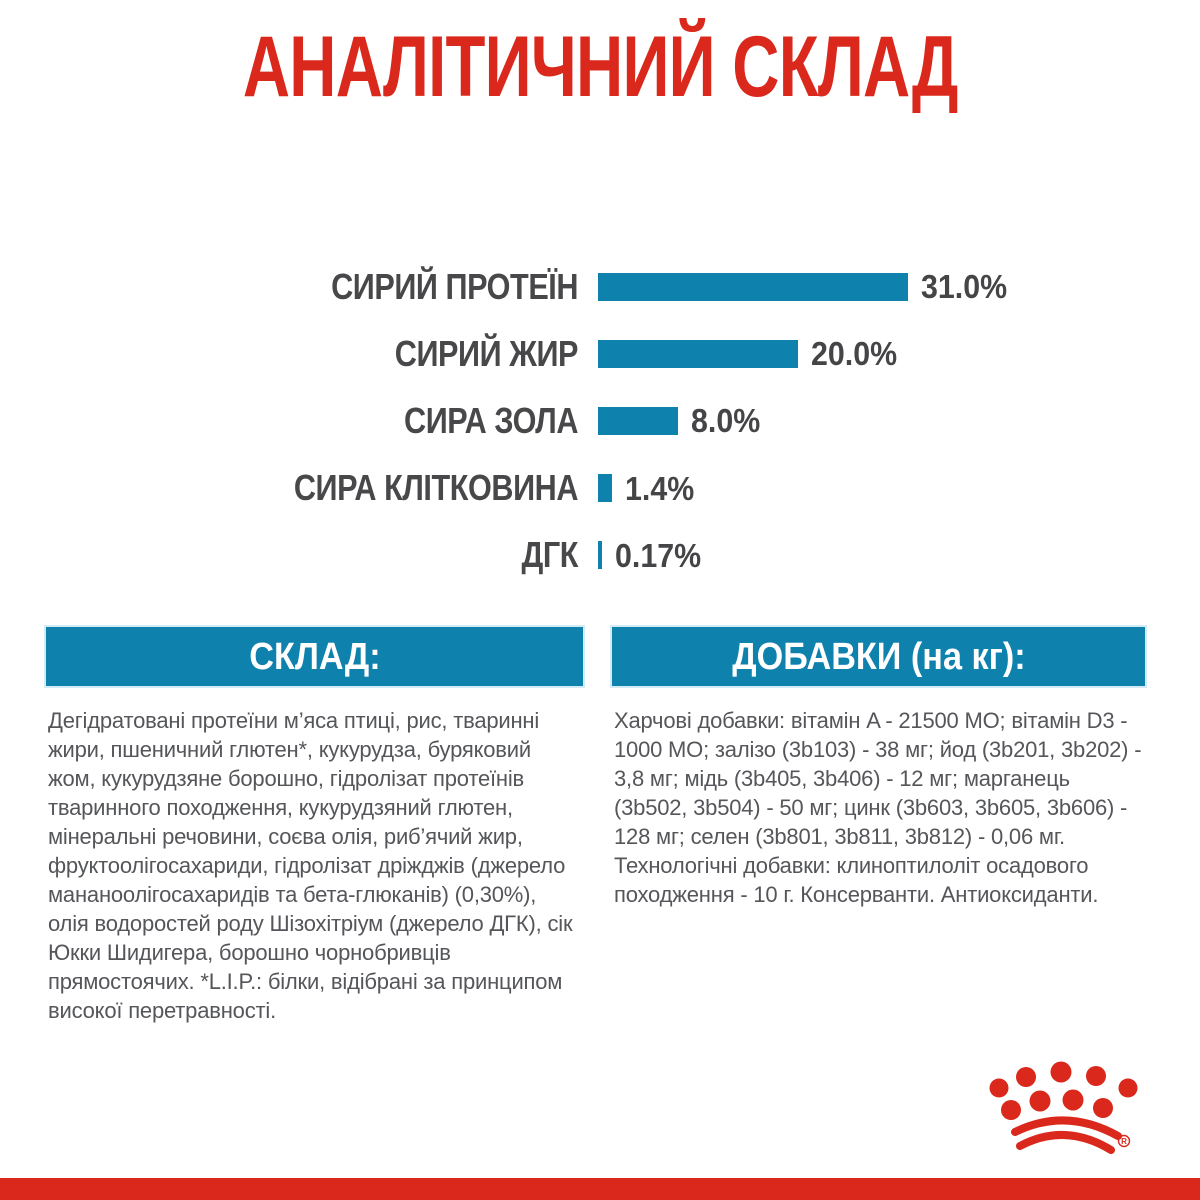 Image resolution: width=1200 pixels, height=1200 pixels. I want to click on chart-row: СИРА ЗОЛА 8.0%, so click(600, 420).